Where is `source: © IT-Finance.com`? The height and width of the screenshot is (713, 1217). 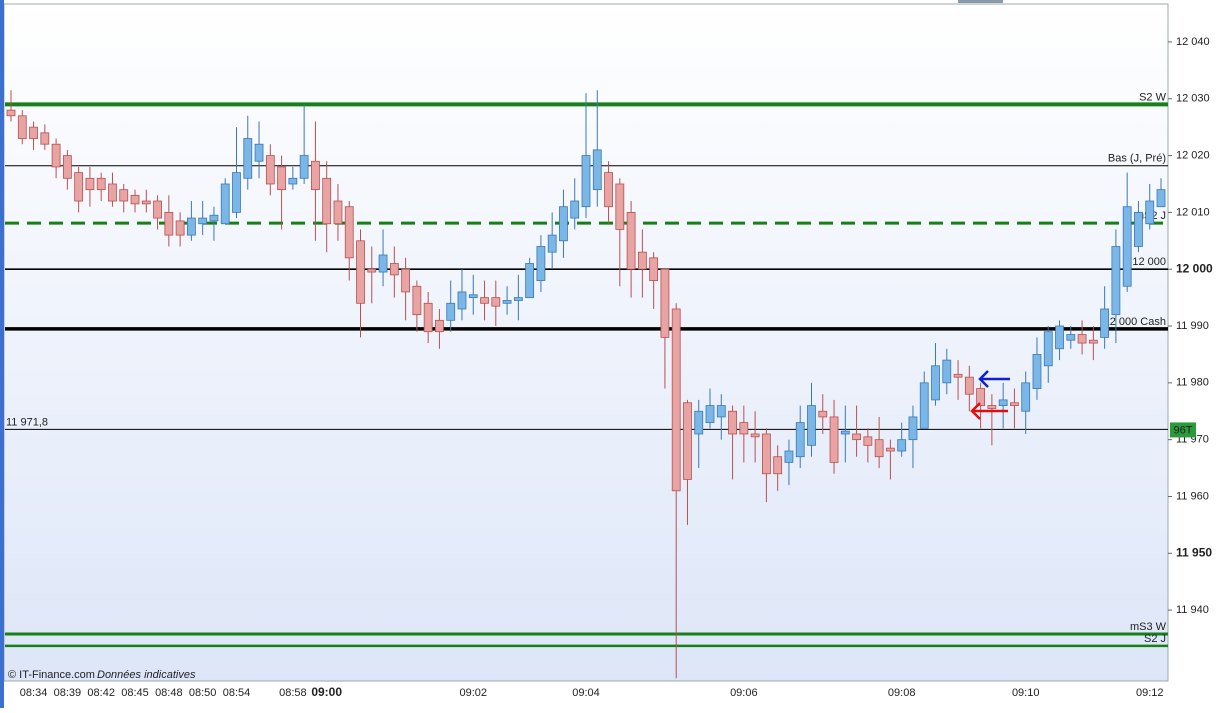 source: © IT-Finance.com is located at coordinates (51, 675).